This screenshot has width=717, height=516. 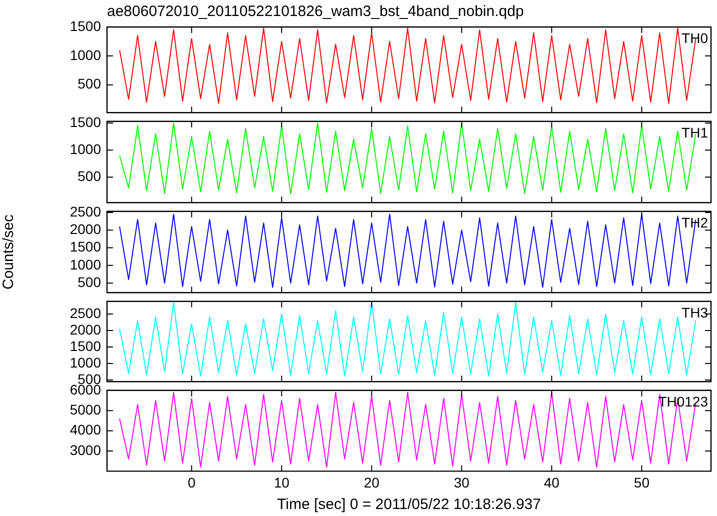 What do you see at coordinates (695, 132) in the screenshot?
I see `series-label: TH1` at bounding box center [695, 132].